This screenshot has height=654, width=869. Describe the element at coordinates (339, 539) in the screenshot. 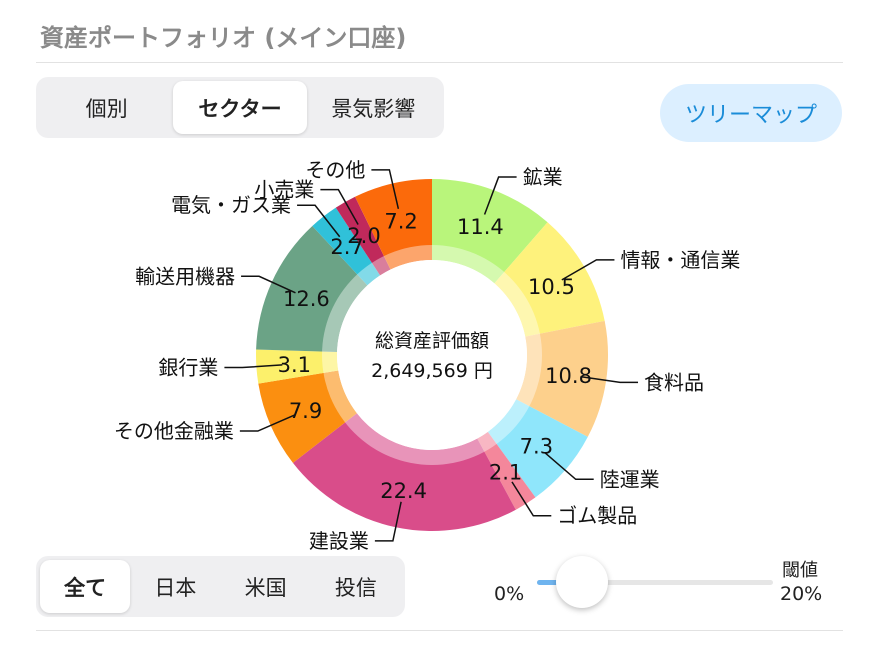

I see `category-label: 建設業` at that location.